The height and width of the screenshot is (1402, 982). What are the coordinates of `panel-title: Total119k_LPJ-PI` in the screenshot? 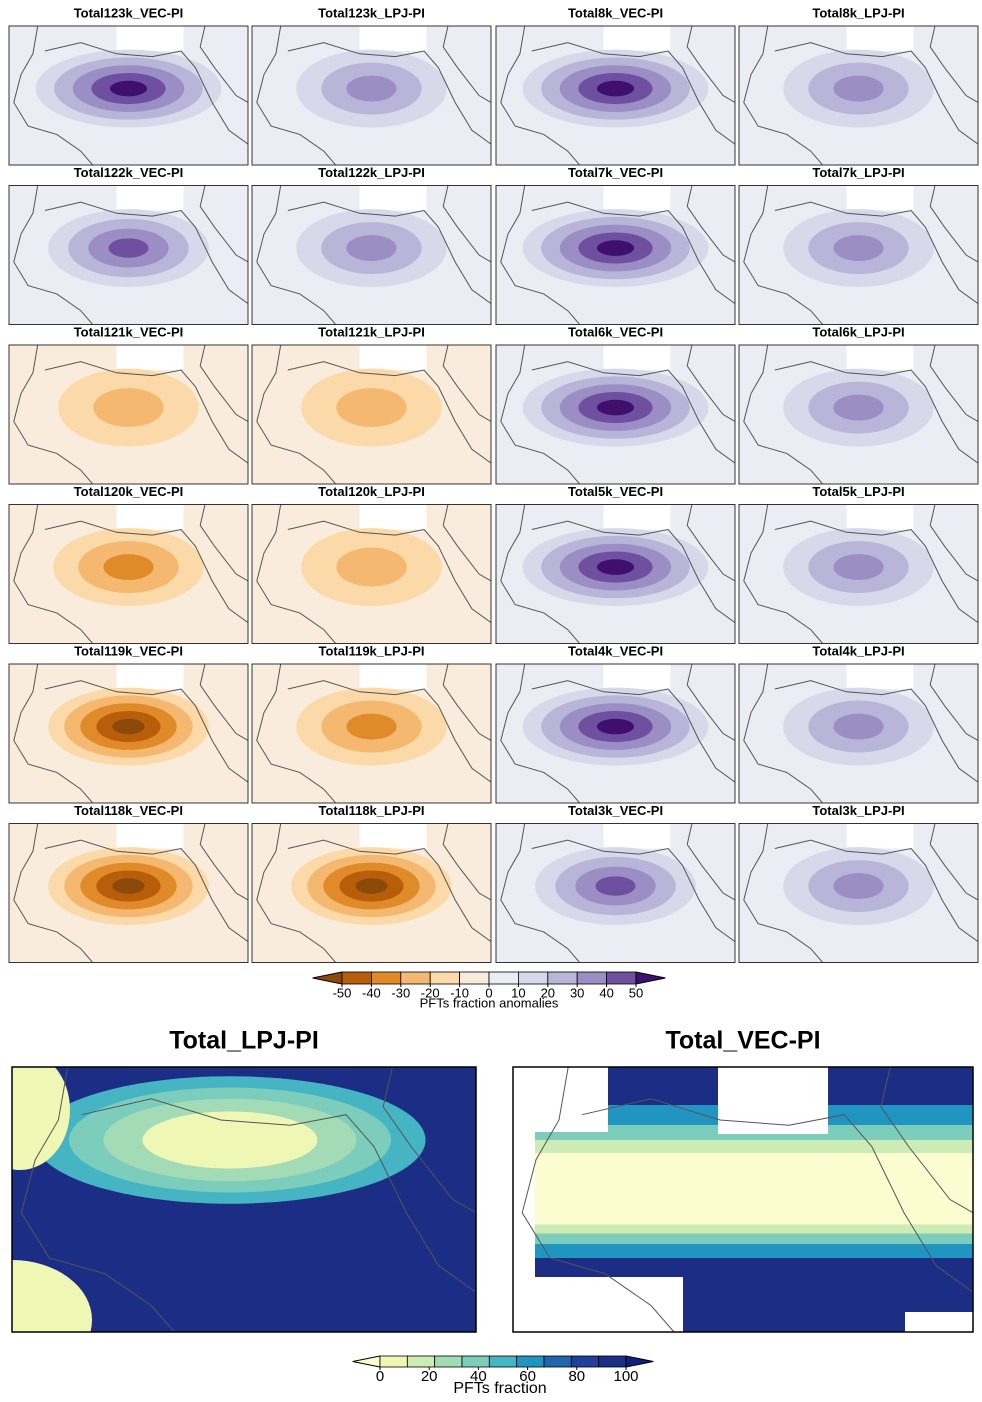 It's located at (372, 650).